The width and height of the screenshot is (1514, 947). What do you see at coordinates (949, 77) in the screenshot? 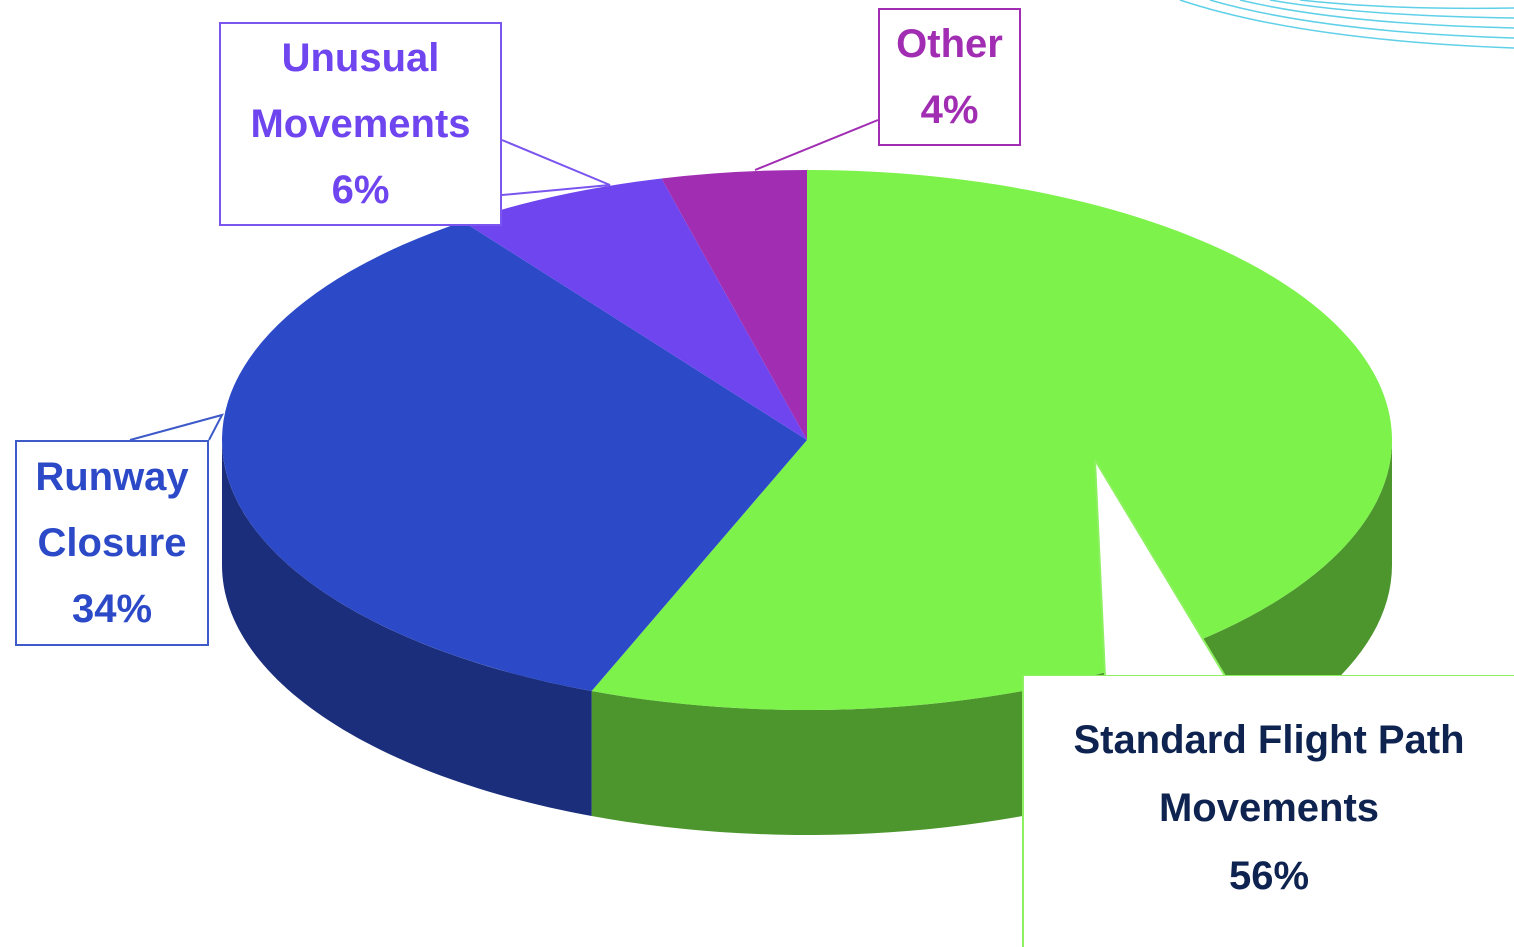
I see `data-label: Other 4%` at bounding box center [949, 77].